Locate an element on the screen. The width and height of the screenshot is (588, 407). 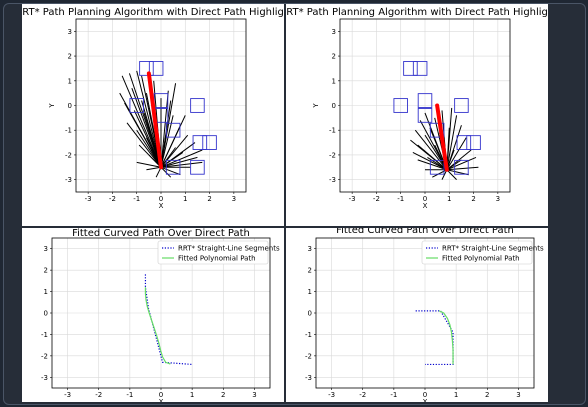
legend-label: RRT* Straight-Line Segments is located at coordinates (493, 249).